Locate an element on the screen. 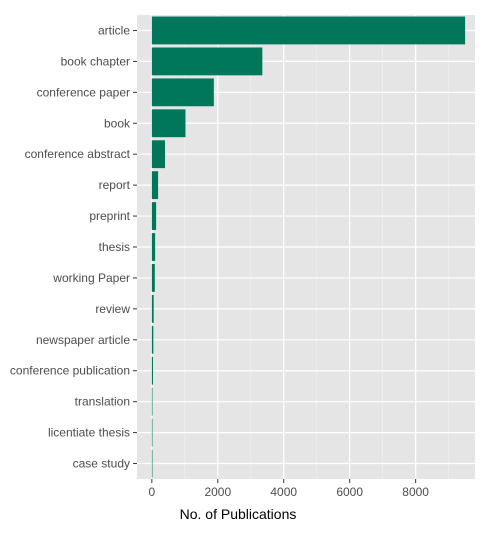 The width and height of the screenshot is (484, 533). bar-newspaper-article is located at coordinates (152, 339).